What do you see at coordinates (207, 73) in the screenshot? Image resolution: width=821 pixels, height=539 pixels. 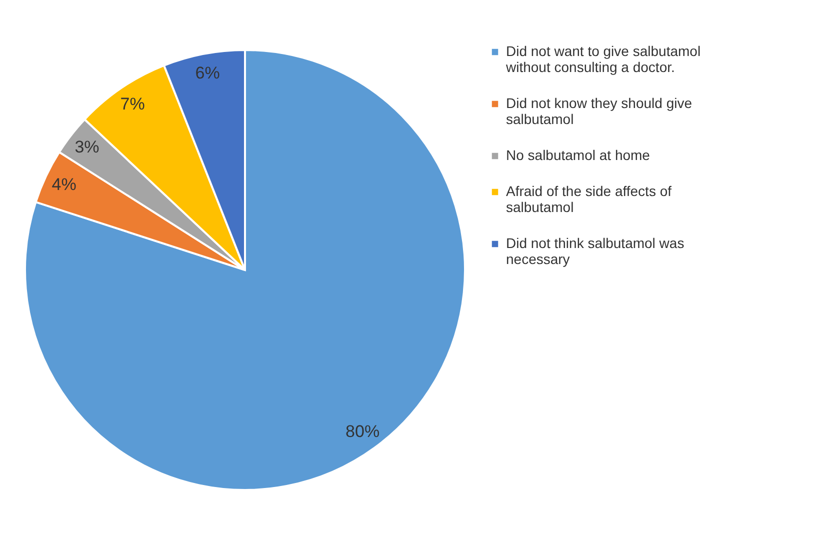 I see `data-label: 6%` at bounding box center [207, 73].